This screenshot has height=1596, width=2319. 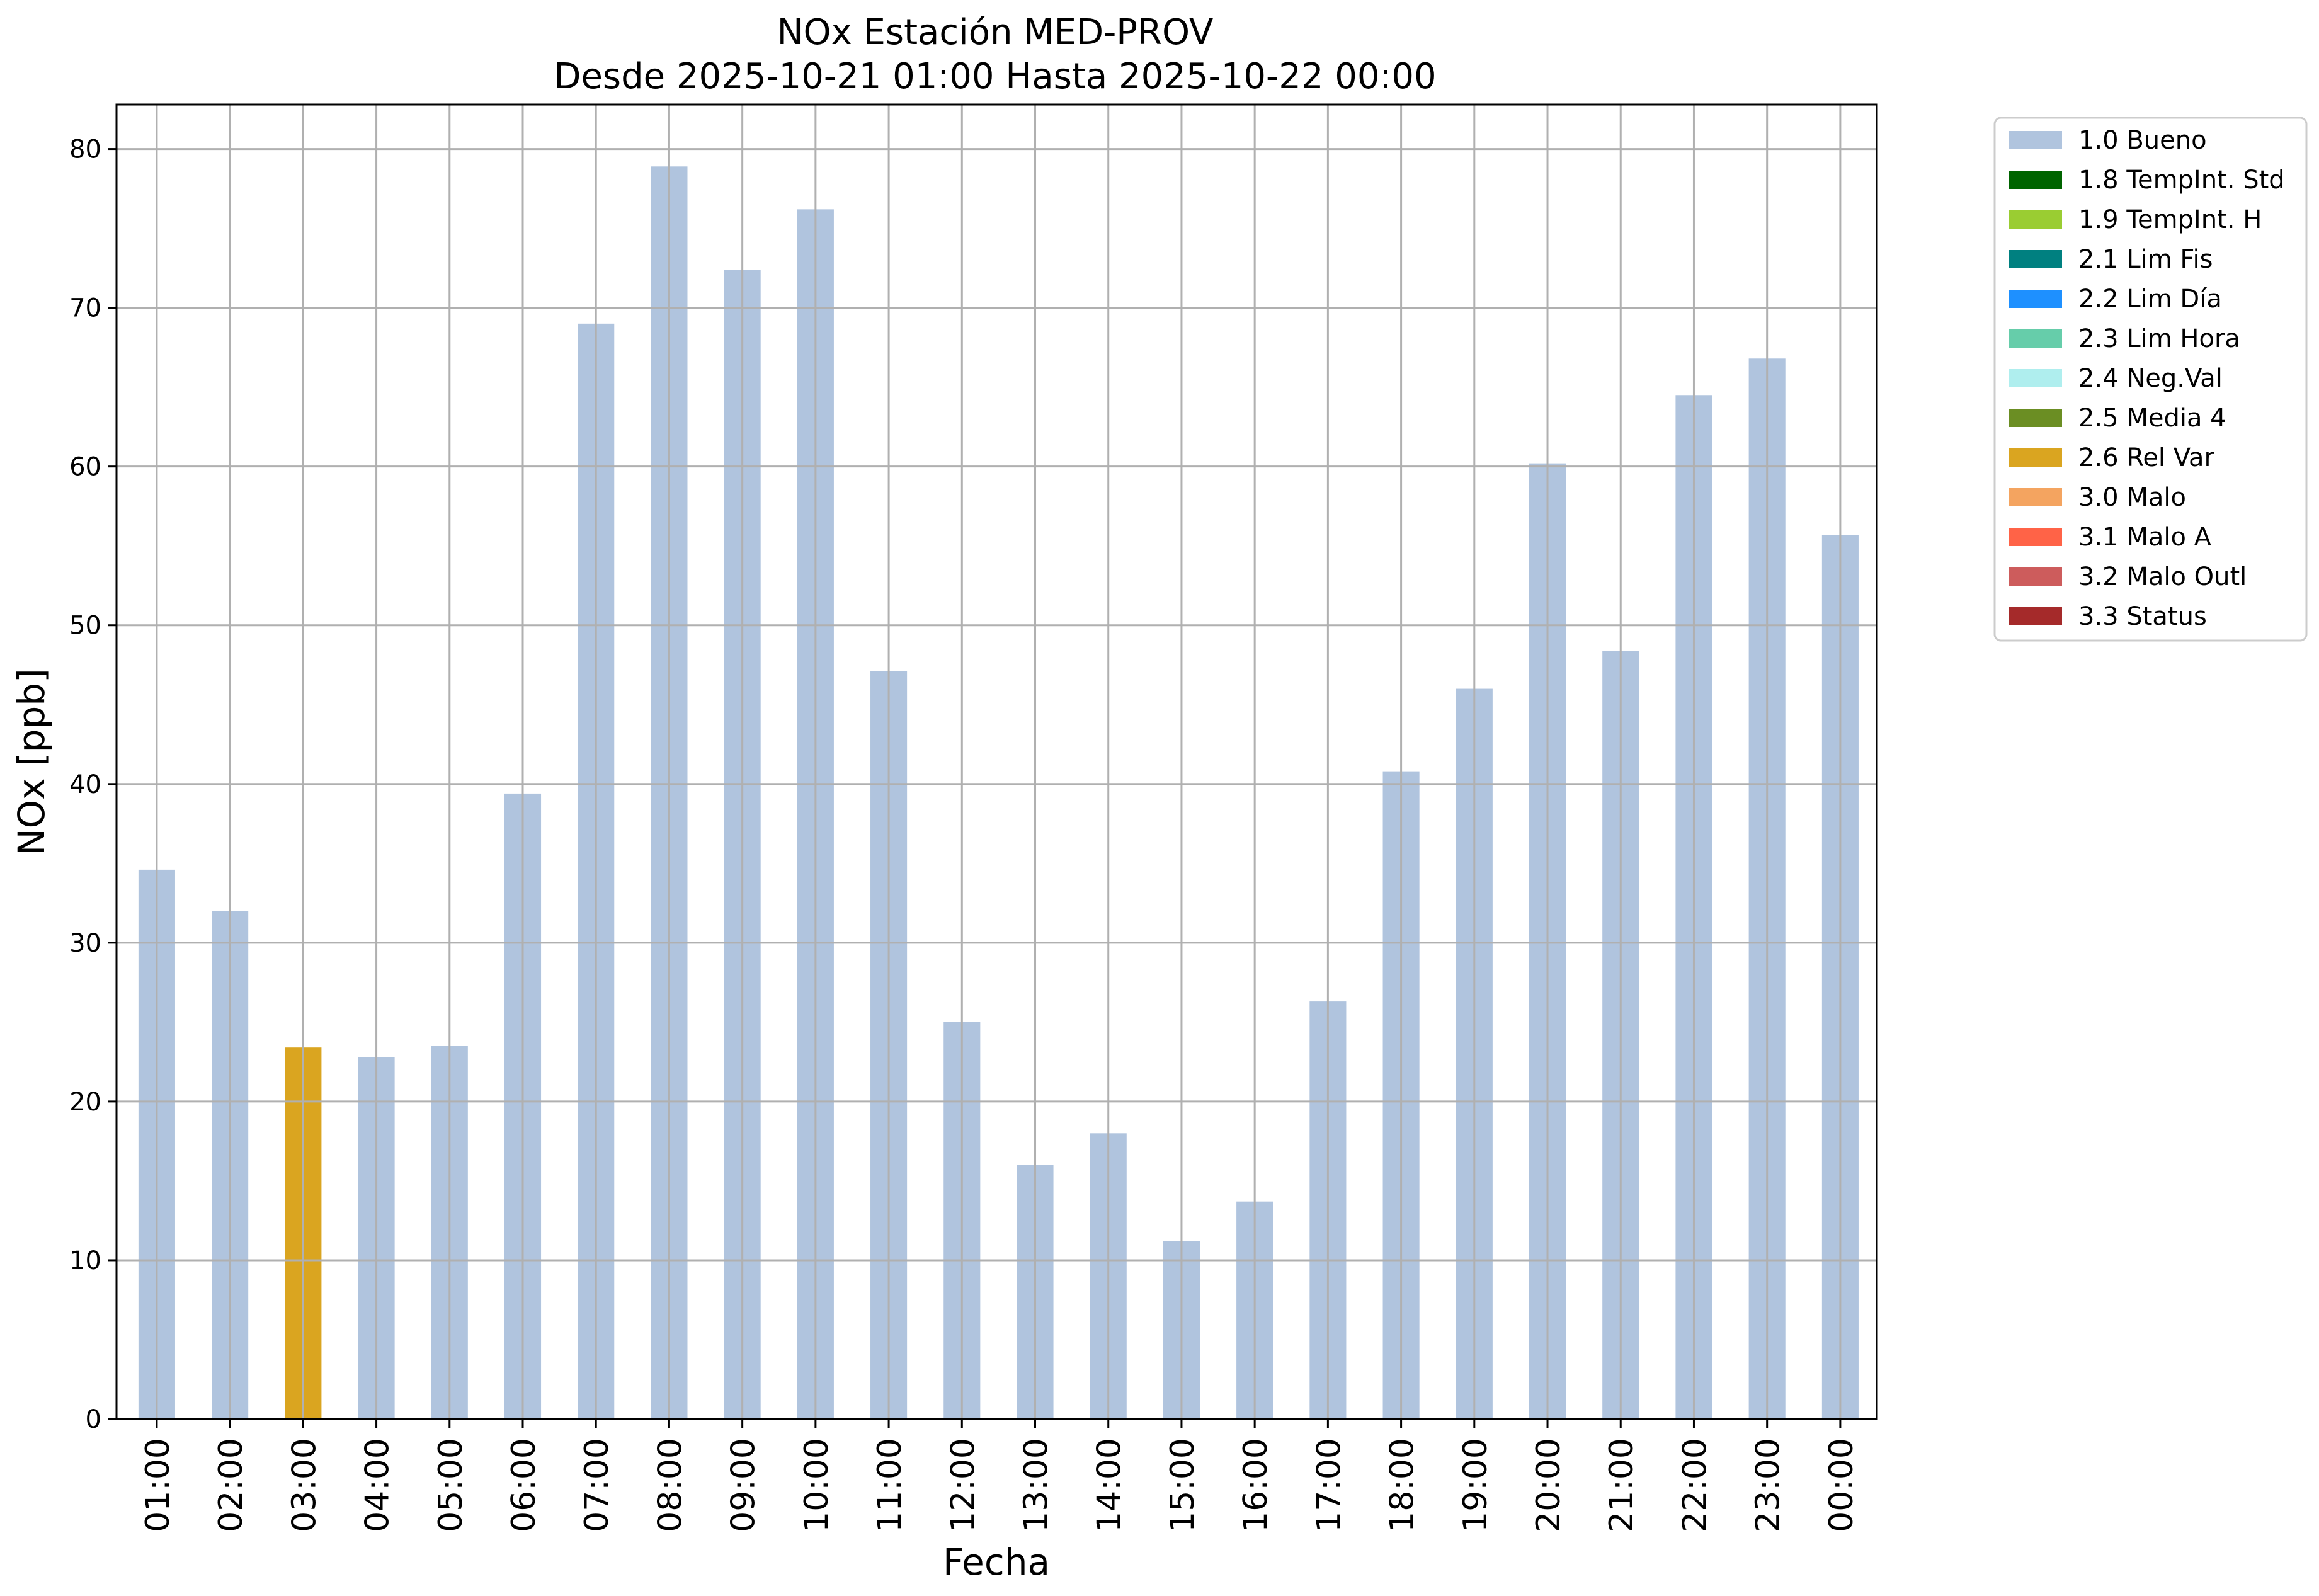 I want to click on legend-label: 3.0 Malo, so click(x=2132, y=497).